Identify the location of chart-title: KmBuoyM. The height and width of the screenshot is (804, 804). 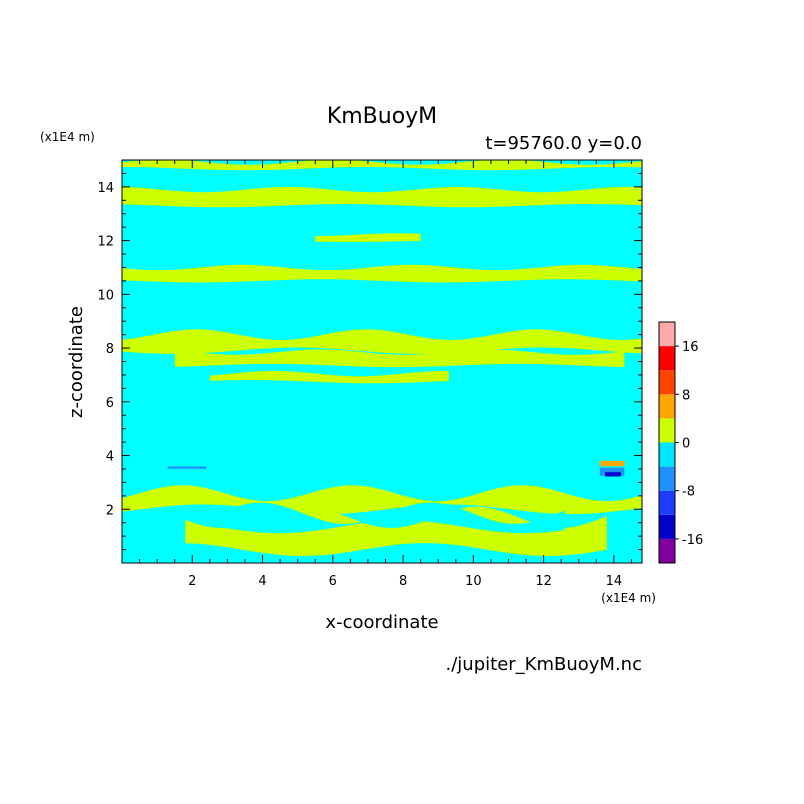
(382, 116).